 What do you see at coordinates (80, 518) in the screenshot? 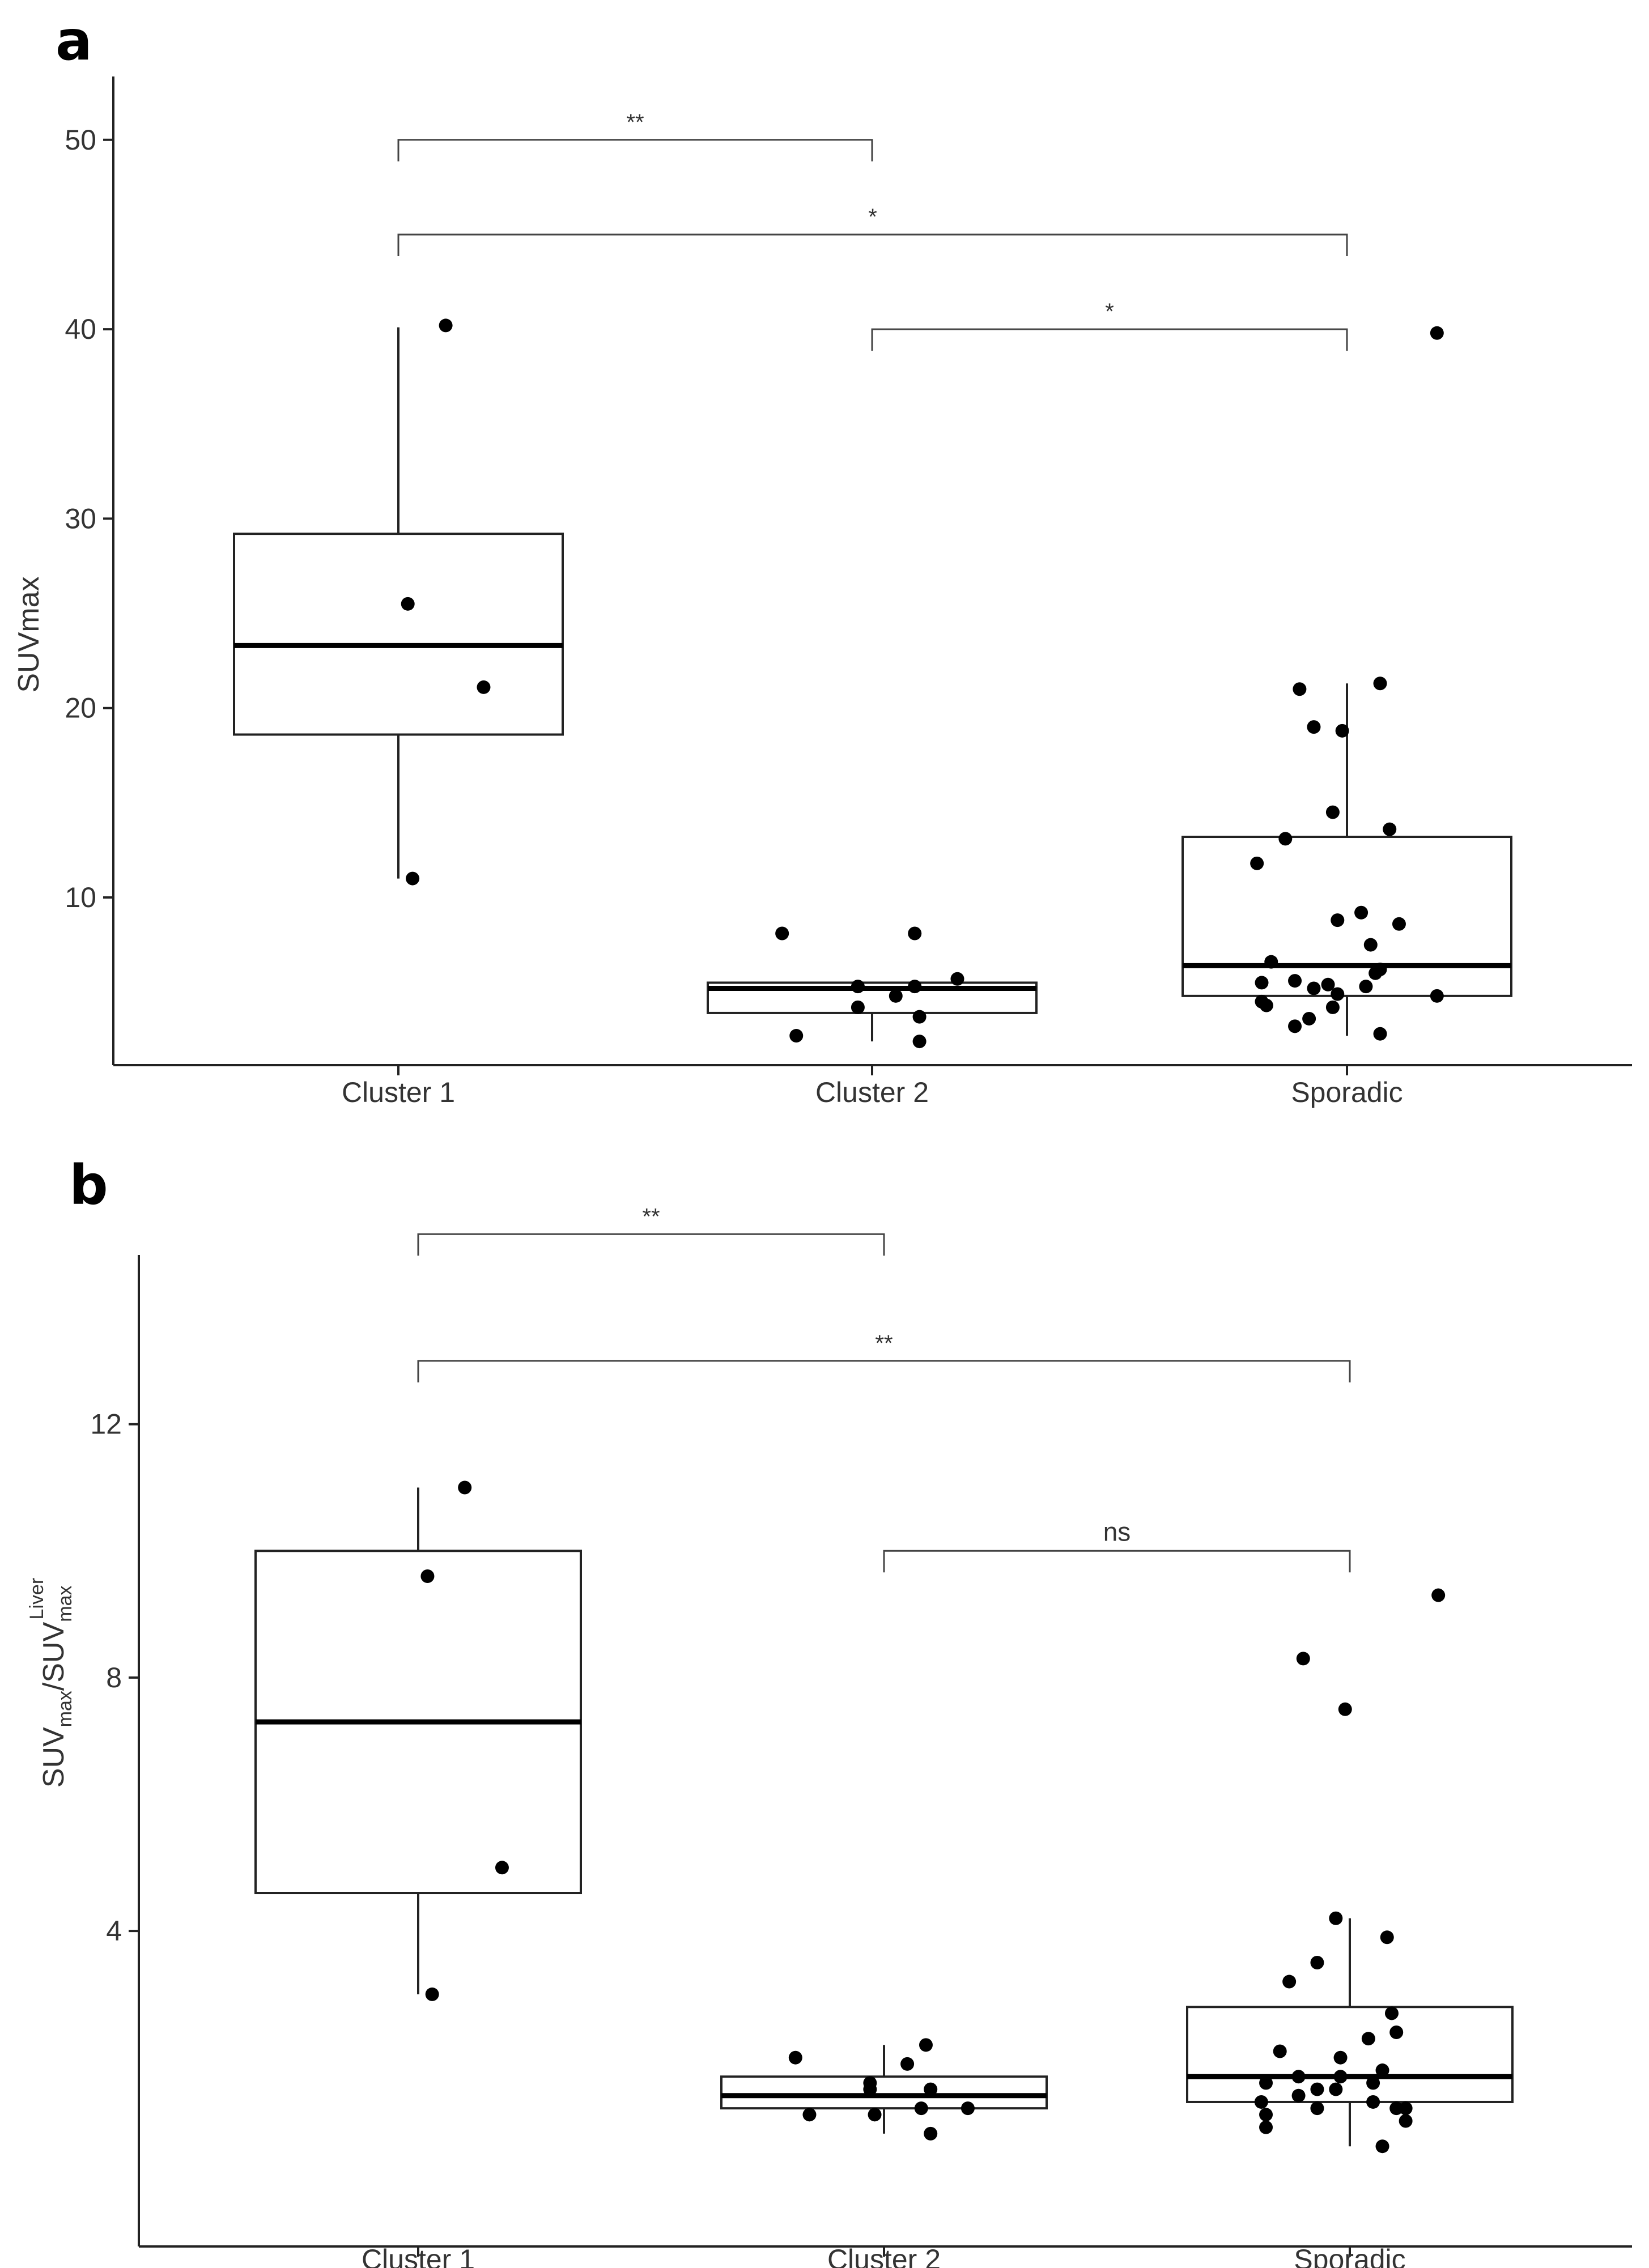
I see `y-tick-label: 30` at bounding box center [80, 518].